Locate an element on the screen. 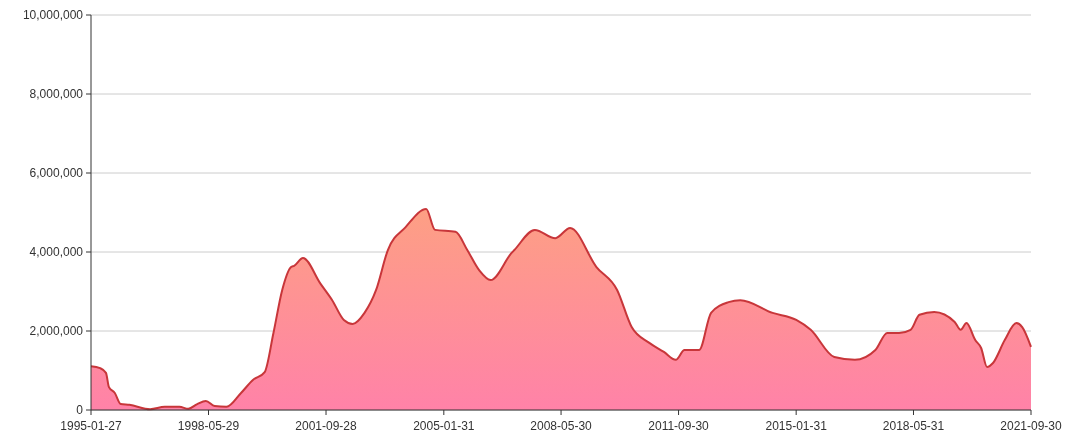 This screenshot has width=1079, height=442. x-tick-label: 2011-09-30 is located at coordinates (679, 426).